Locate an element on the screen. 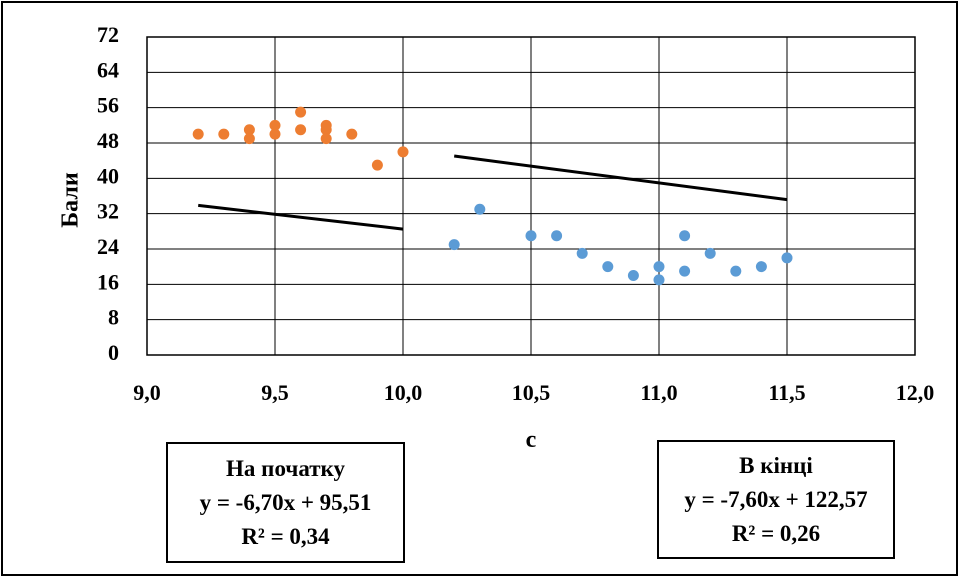 Image resolution: width=961 pixels, height=579 pixels. y-tick-label: 64 is located at coordinates (108, 69).